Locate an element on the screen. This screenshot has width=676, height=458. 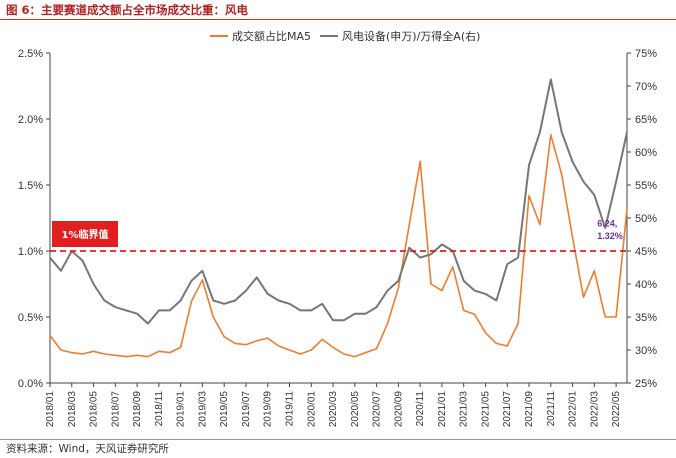
point-annotation: 1.32% is located at coordinates (610, 236).